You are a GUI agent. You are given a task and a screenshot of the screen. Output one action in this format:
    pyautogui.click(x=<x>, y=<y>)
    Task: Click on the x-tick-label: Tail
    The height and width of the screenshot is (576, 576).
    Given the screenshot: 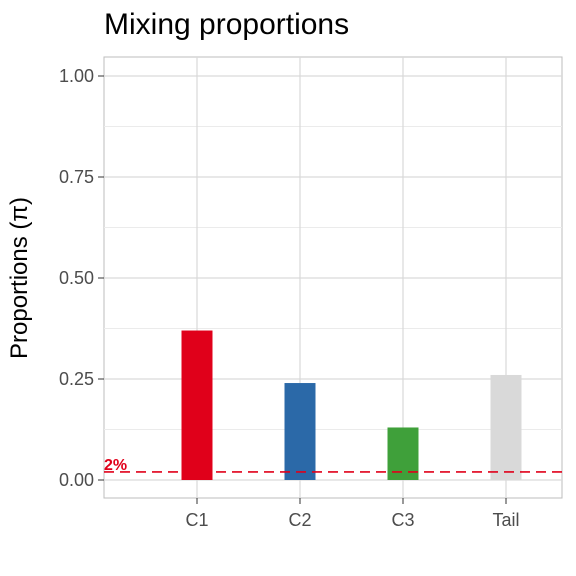 What is the action you would take?
    pyautogui.click(x=505, y=520)
    